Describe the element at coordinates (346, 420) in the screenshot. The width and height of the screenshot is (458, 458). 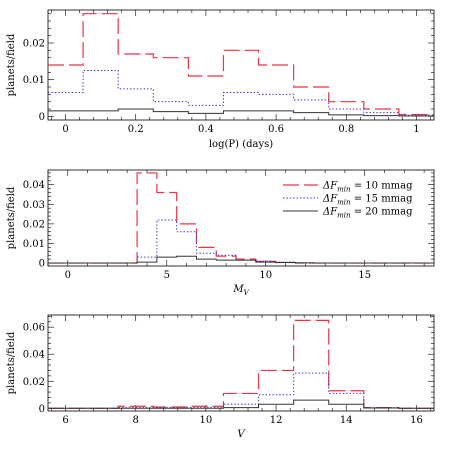
I see `x-tick-label: 14` at that location.